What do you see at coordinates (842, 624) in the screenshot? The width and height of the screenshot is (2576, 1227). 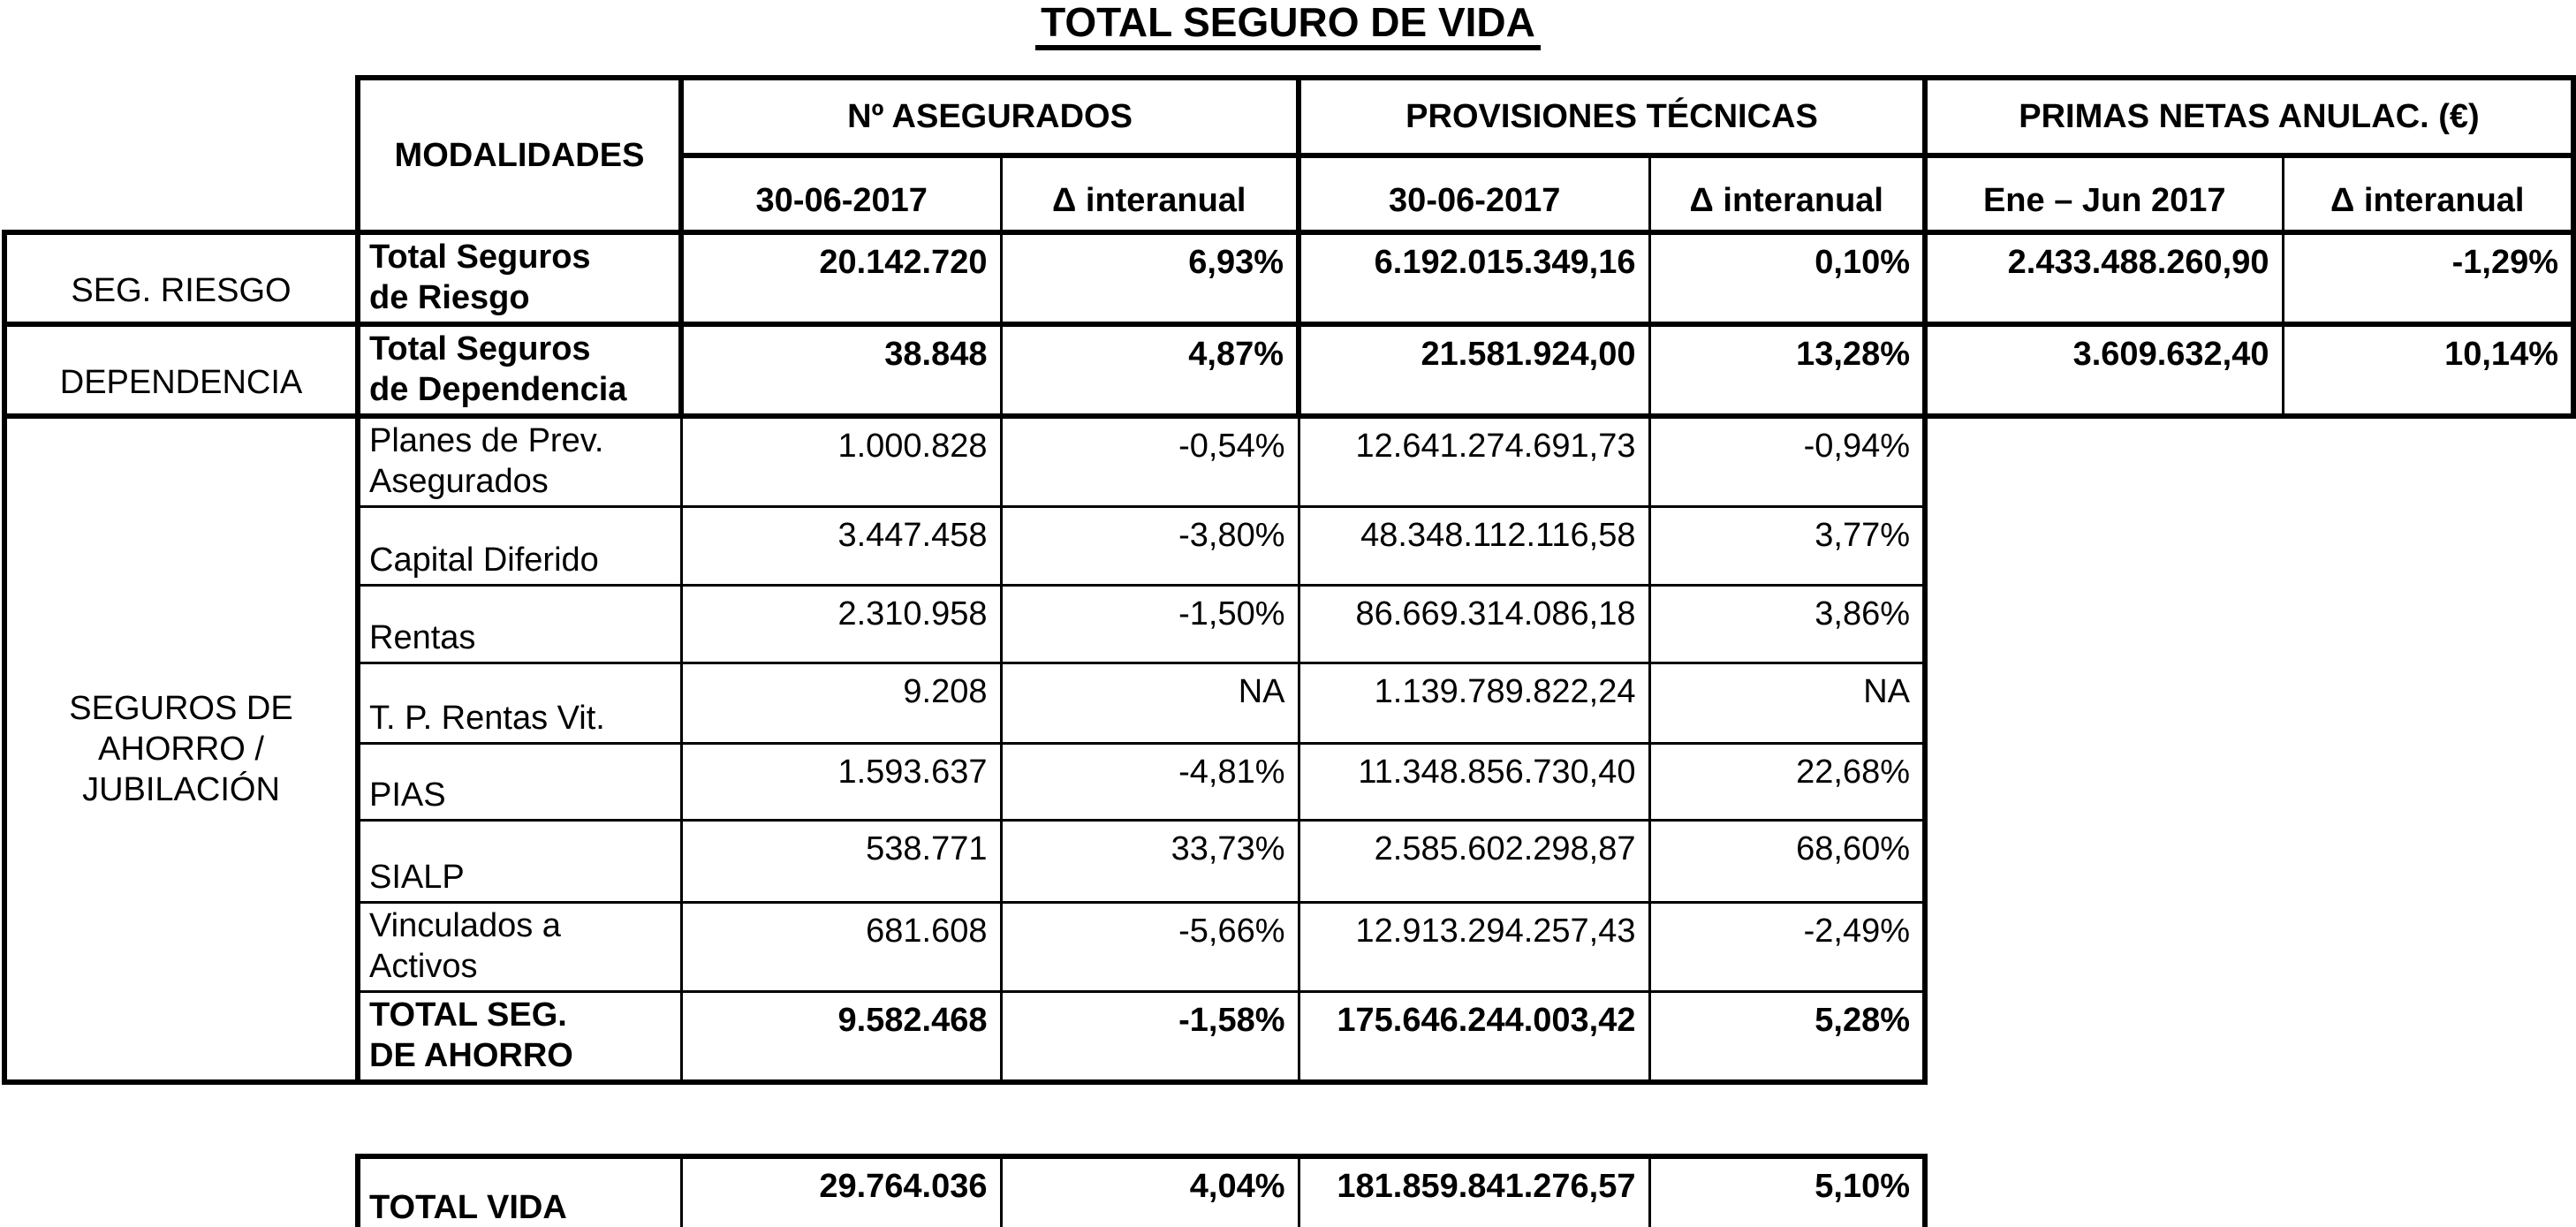 I see `value-cell: 2.310.958` at bounding box center [842, 624].